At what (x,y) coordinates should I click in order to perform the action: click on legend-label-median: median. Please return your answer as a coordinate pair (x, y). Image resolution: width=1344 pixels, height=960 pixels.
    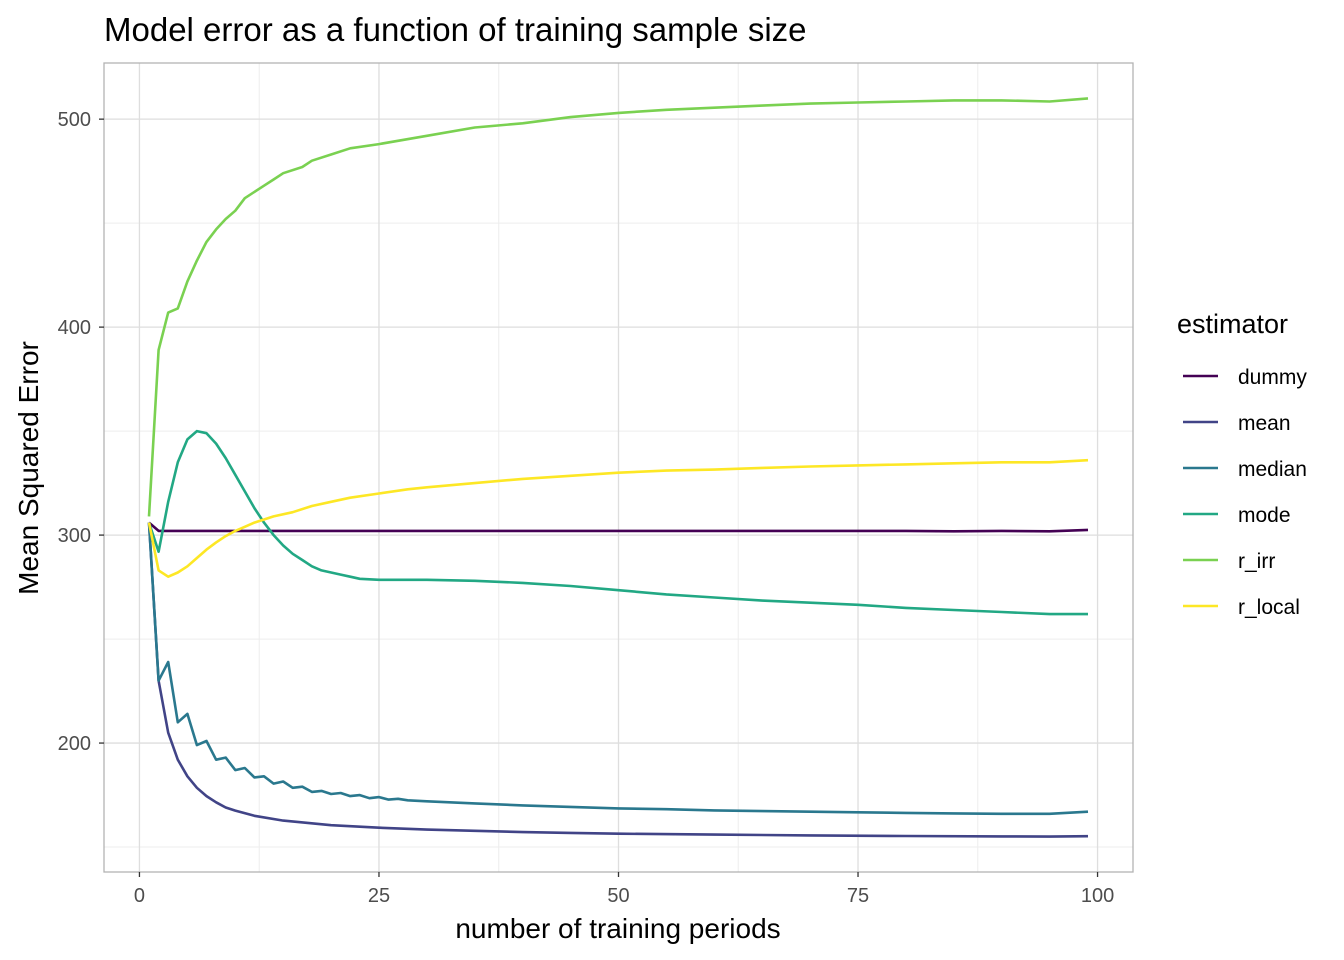
    Looking at the image, I should click on (1272, 469).